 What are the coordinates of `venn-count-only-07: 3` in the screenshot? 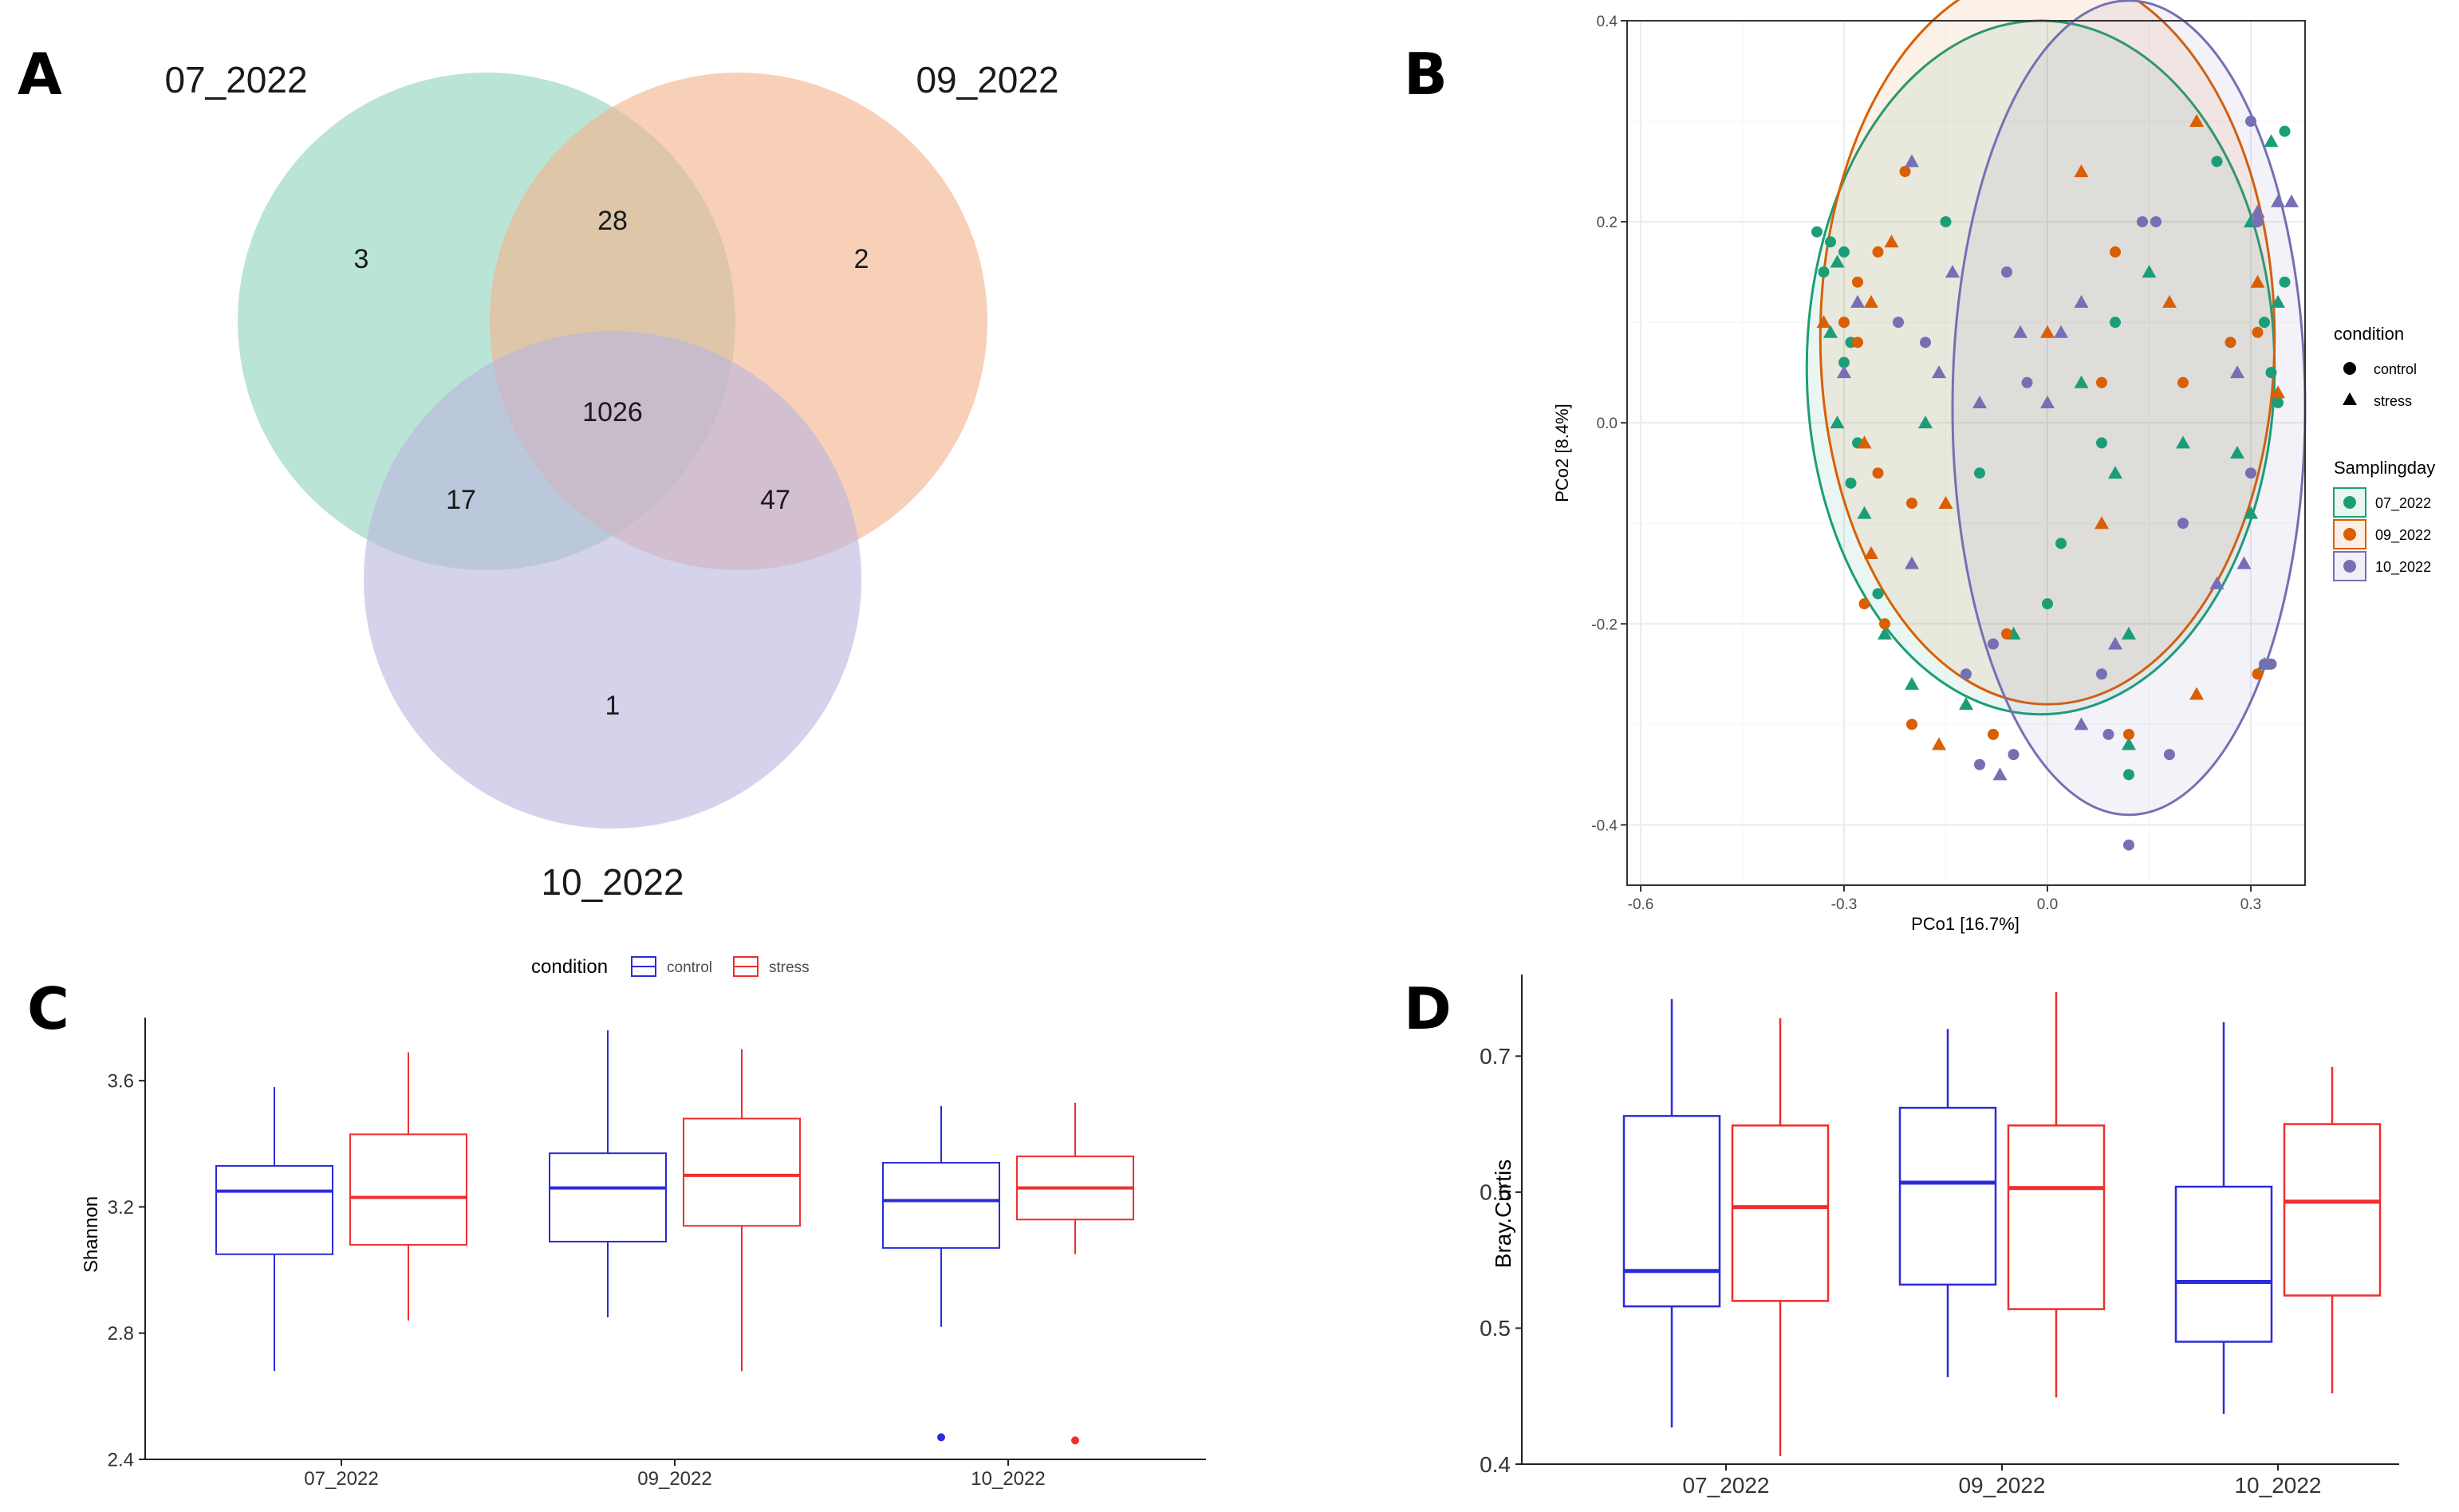 It's located at (362, 259).